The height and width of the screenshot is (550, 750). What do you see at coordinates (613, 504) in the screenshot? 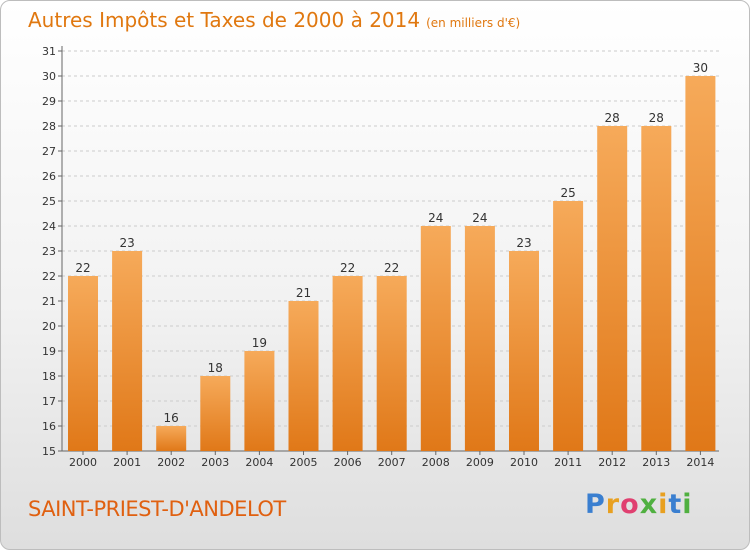
I see `logo-letter: r` at bounding box center [613, 504].